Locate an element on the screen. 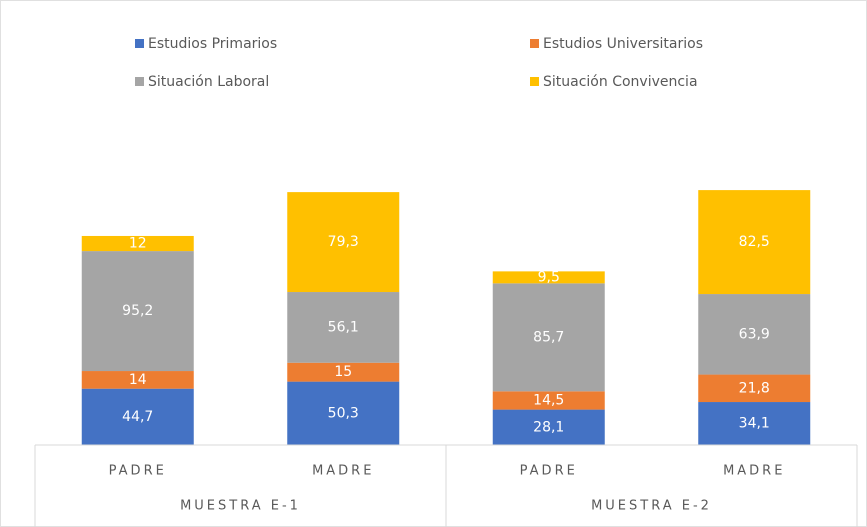  data-label: 34,1 is located at coordinates (754, 424).